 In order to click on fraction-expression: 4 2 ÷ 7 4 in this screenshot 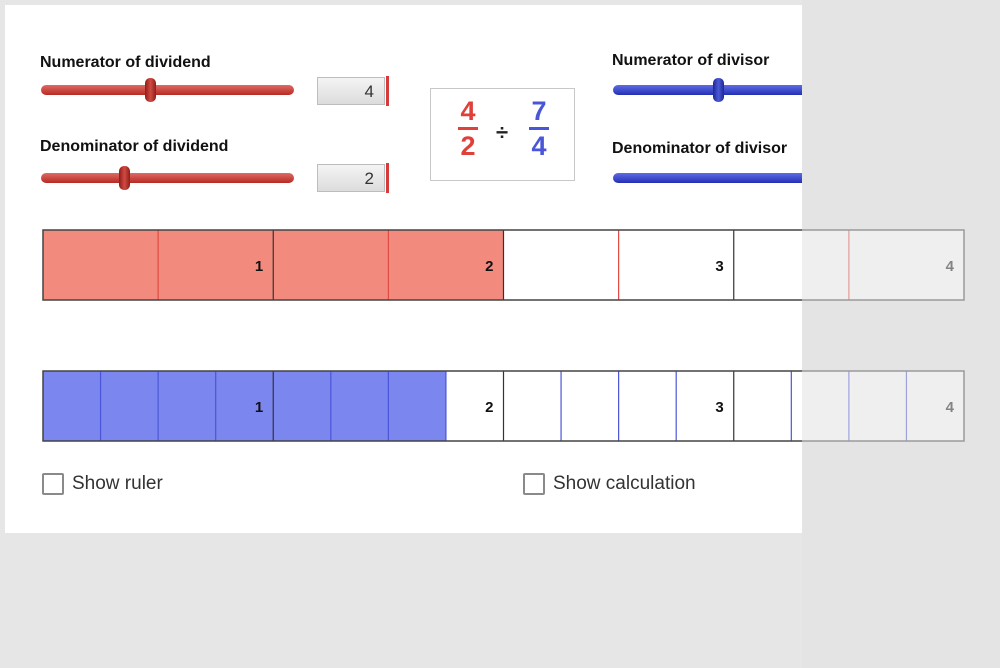, I will do `click(502, 134)`.